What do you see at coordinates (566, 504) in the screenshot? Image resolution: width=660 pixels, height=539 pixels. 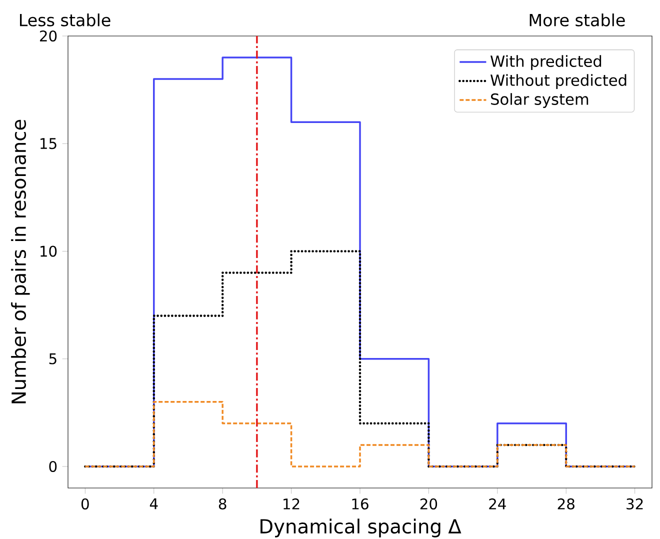 I see `x-tick-label: 28` at bounding box center [566, 504].